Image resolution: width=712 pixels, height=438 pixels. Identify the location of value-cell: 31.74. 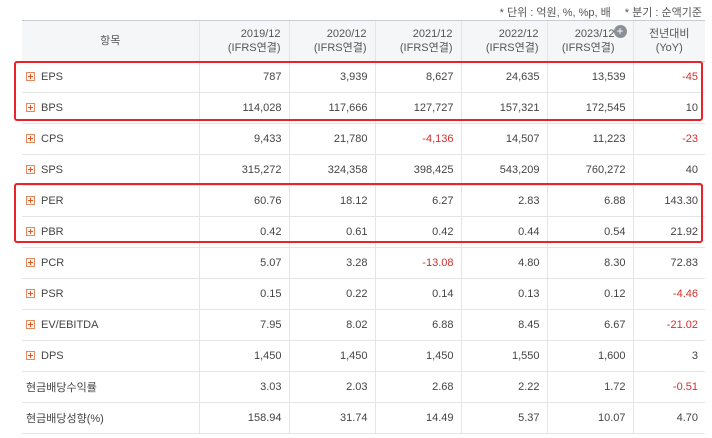
(331, 418).